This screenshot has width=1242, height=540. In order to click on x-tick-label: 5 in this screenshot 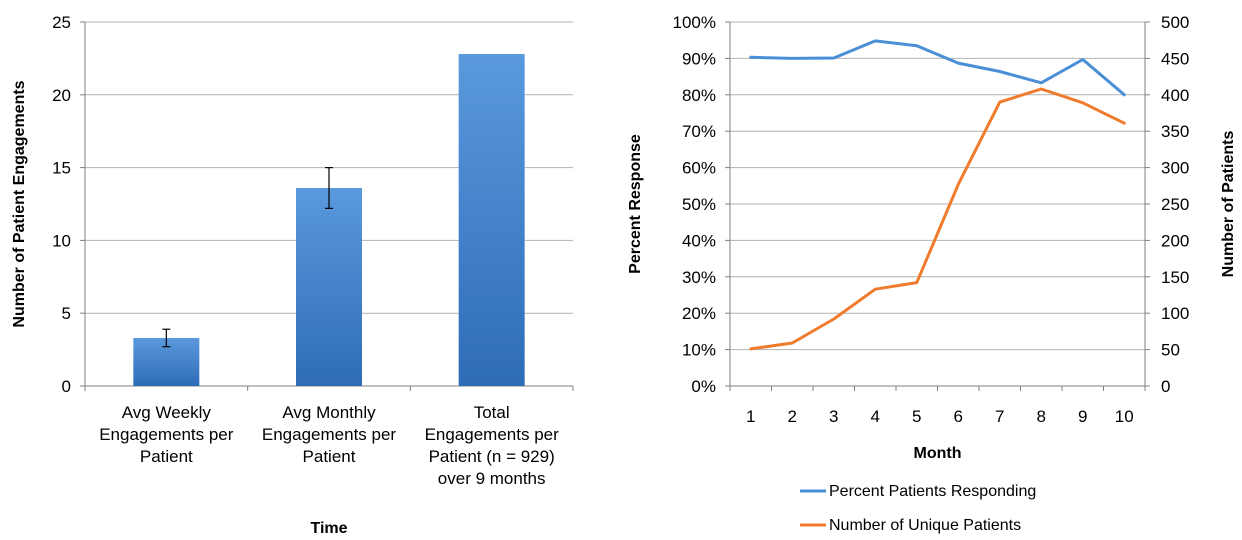, I will do `click(916, 416)`.